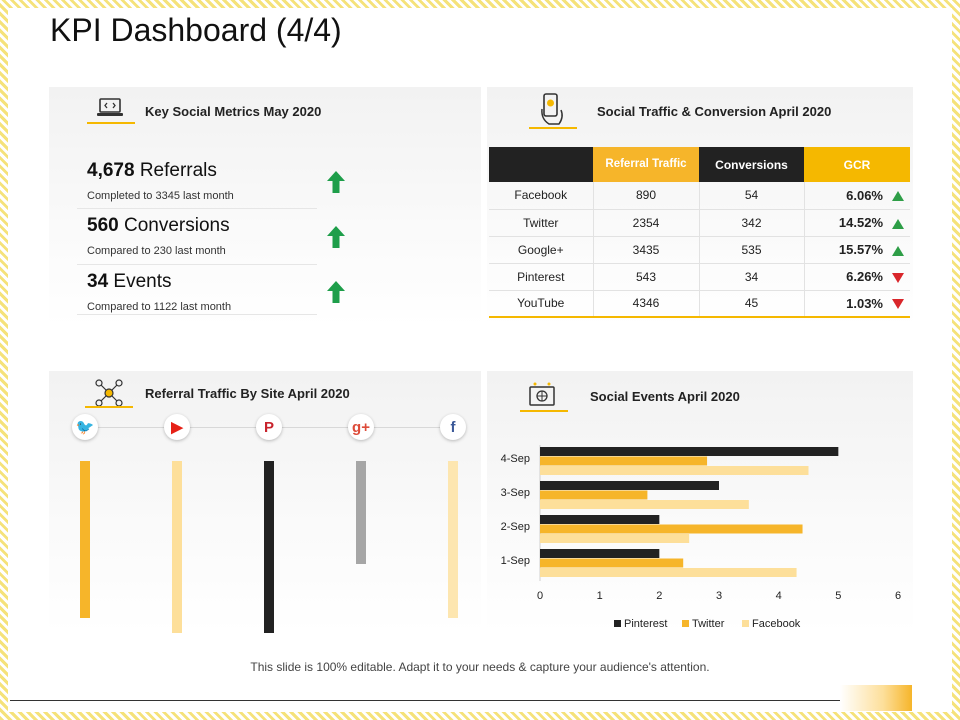 Image resolution: width=960 pixels, height=720 pixels. I want to click on gcr-value: 15.57%, so click(860, 249).